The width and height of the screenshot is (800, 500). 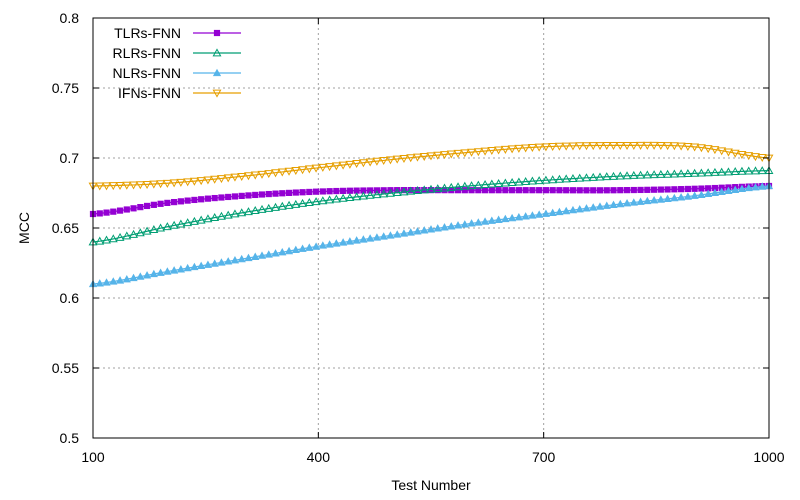 What do you see at coordinates (65, 88) in the screenshot?
I see `y-tick-label: 0.75` at bounding box center [65, 88].